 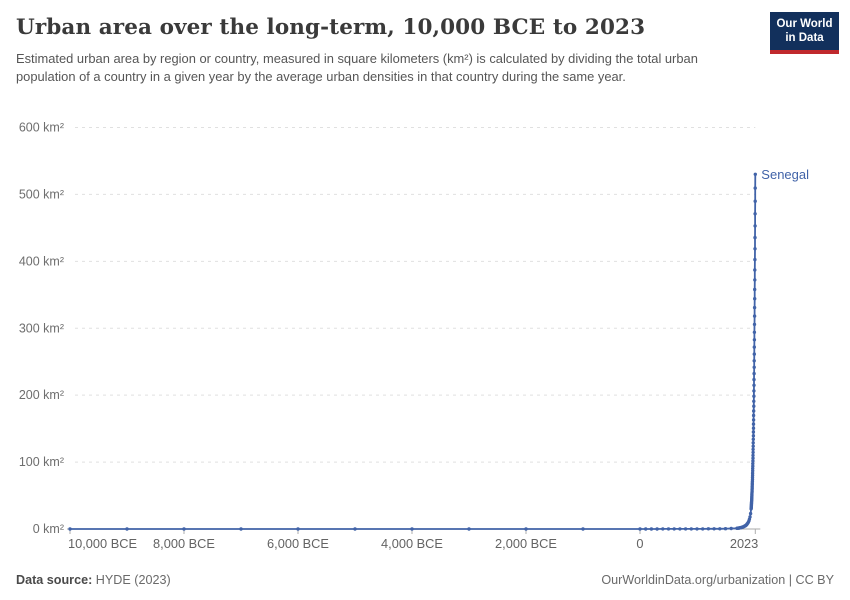 I want to click on x-tick-label: 0, so click(x=639, y=543).